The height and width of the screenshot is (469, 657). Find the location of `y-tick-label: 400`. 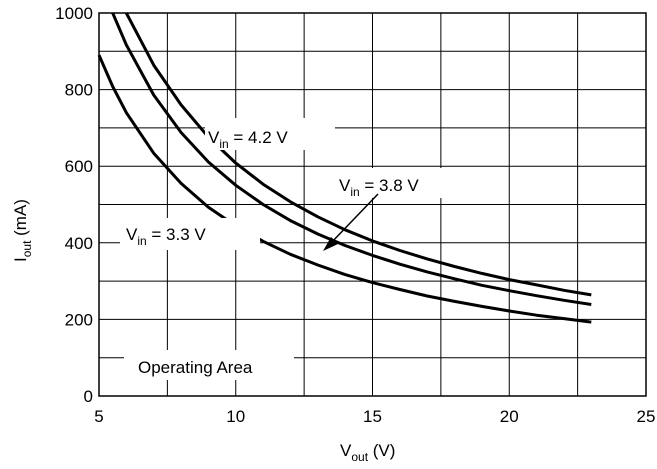

y-tick-label: 400 is located at coordinates (79, 243).